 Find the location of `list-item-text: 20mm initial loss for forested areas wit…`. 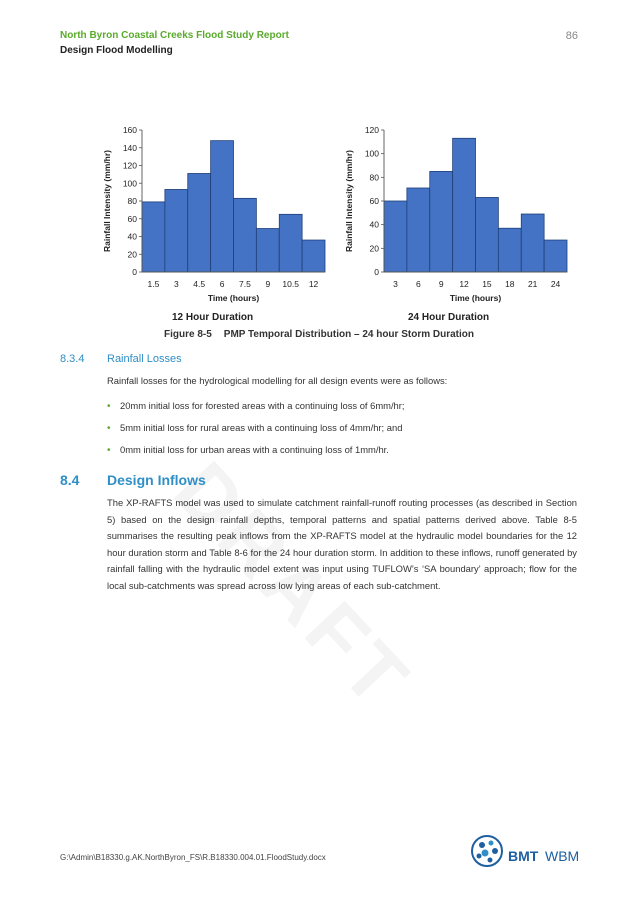

list-item-text: 20mm initial loss for forested areas wit… is located at coordinates (262, 405).